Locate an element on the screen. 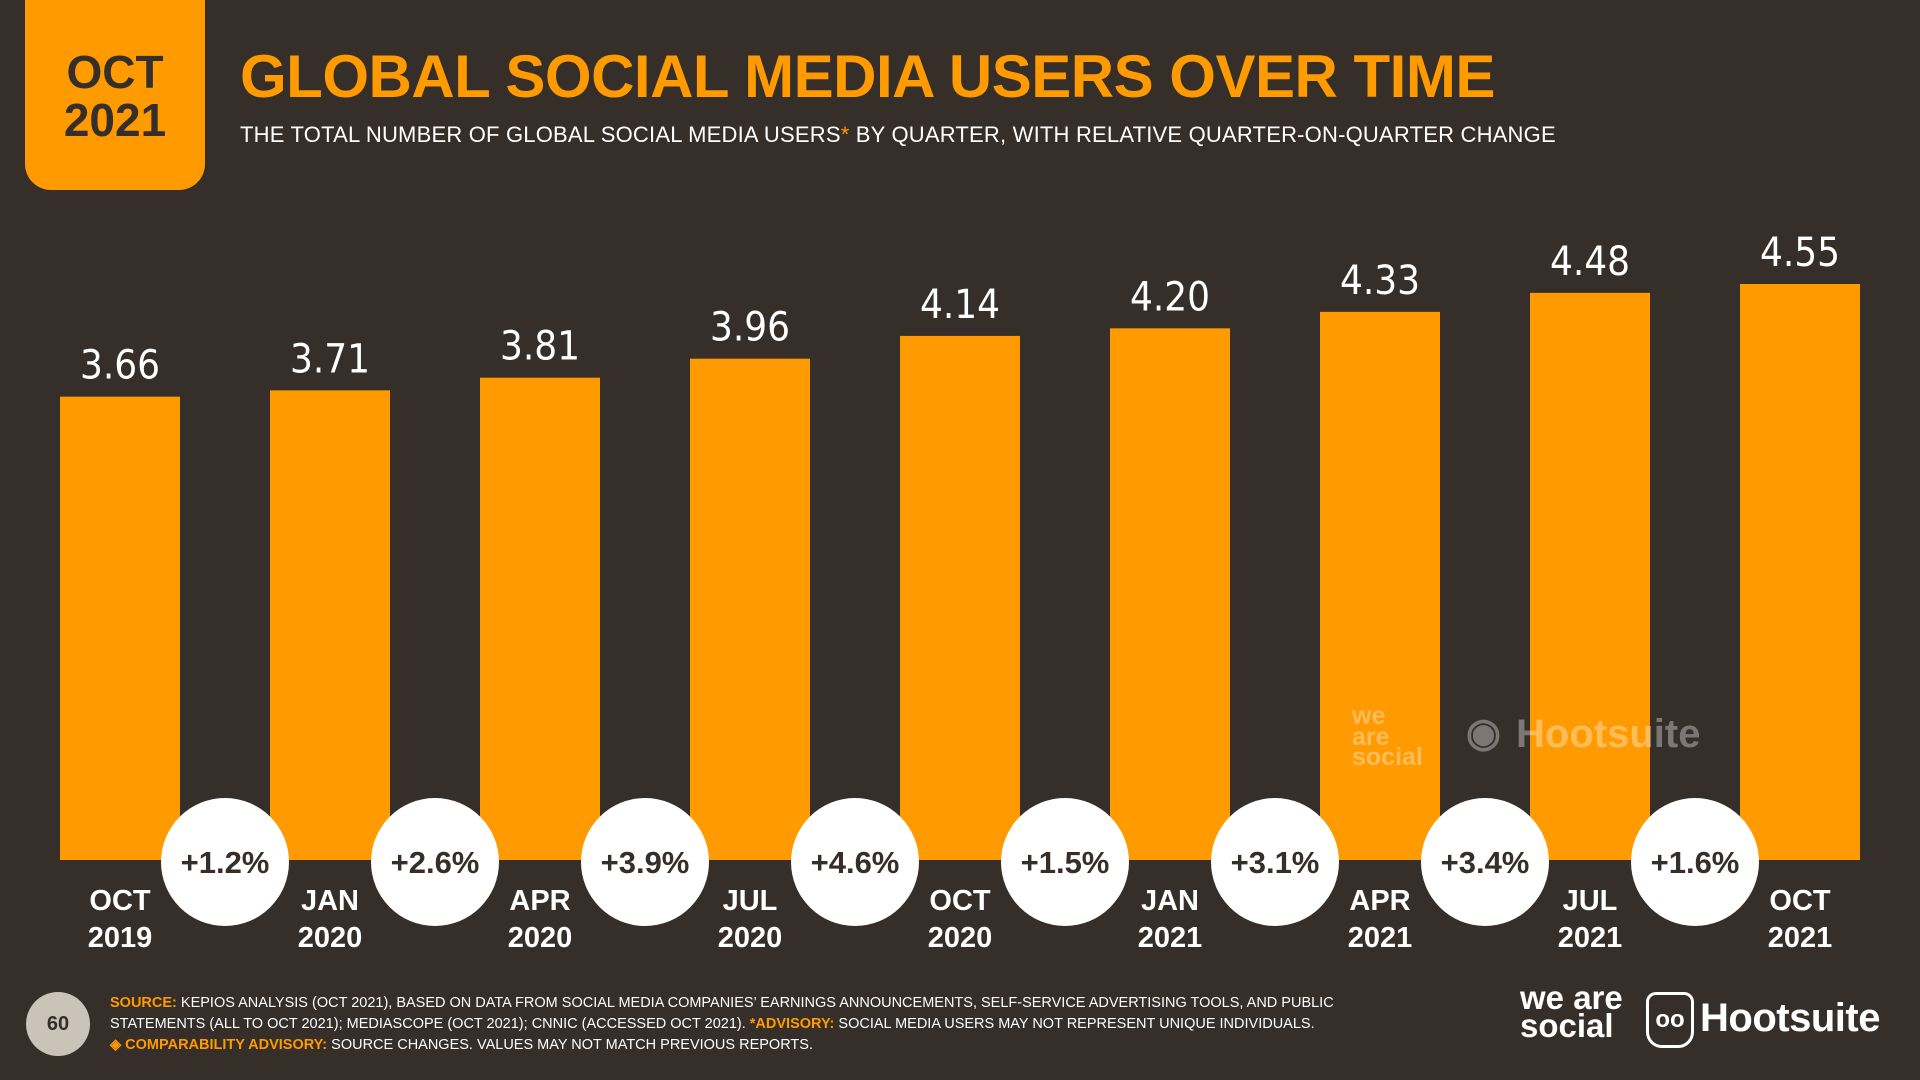  watermark-hootsuite: Hootsuite is located at coordinates (1608, 734).